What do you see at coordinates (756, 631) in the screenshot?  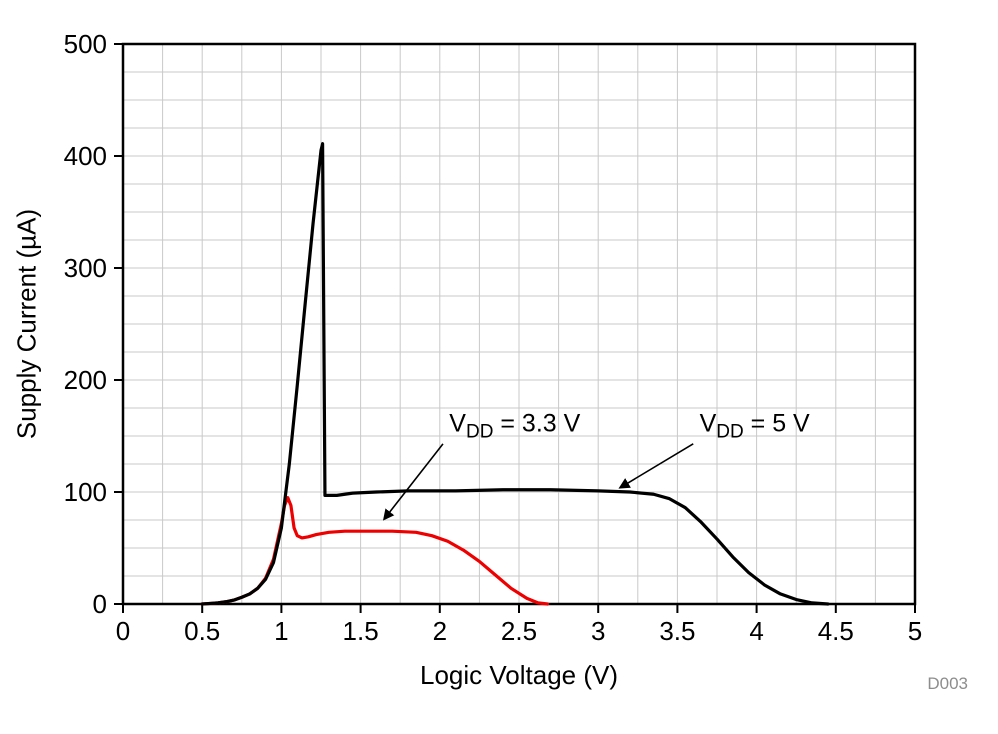 I see `x-tick-label: 4` at bounding box center [756, 631].